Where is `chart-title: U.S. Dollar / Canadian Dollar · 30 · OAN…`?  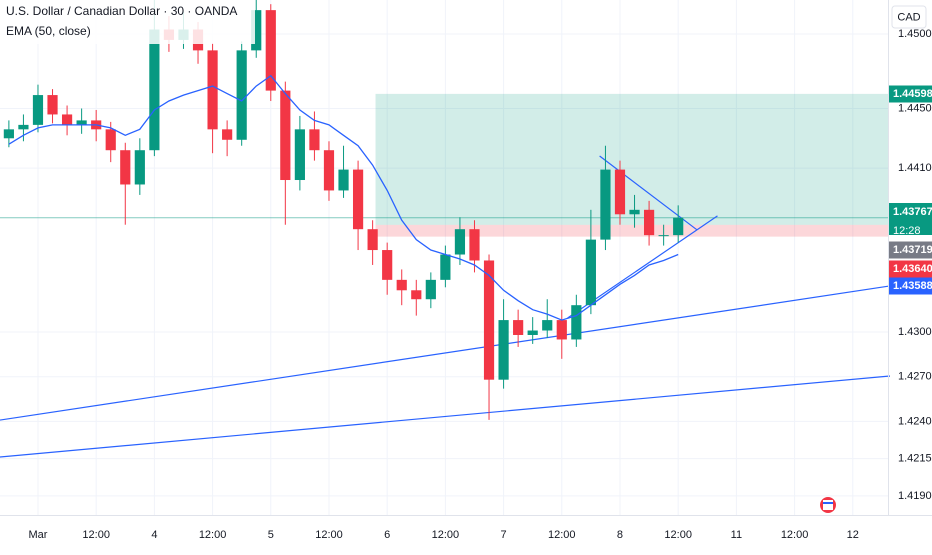 chart-title: U.S. Dollar / Canadian Dollar · 30 · OAN… is located at coordinates (121, 11).